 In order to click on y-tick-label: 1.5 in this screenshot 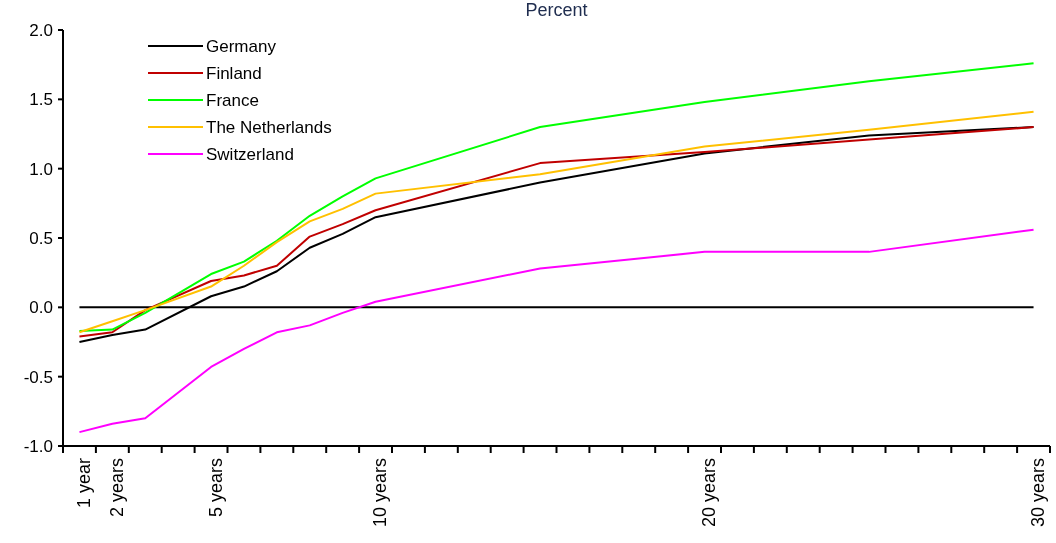, I will do `click(41, 100)`.